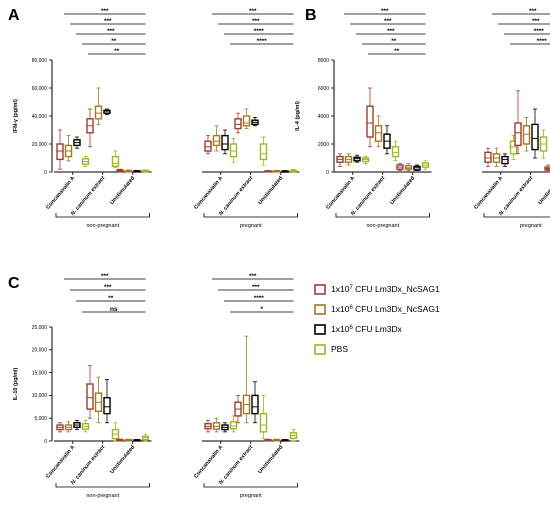 Image resolution: width=550 pixels, height=523 pixels. Describe the element at coordinates (323, 145) in the screenshot. I see `y-tick-label: 2000` at that location.